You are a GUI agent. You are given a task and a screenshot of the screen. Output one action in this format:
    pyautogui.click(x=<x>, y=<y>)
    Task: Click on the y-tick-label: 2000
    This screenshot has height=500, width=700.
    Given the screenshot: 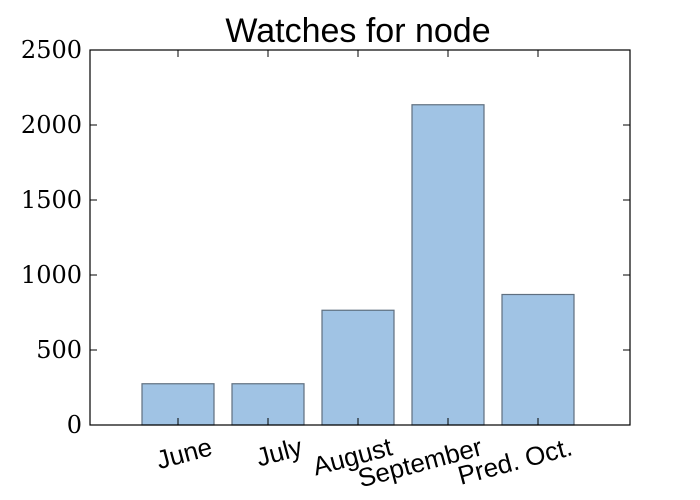 What is the action you would take?
    pyautogui.click(x=51, y=125)
    